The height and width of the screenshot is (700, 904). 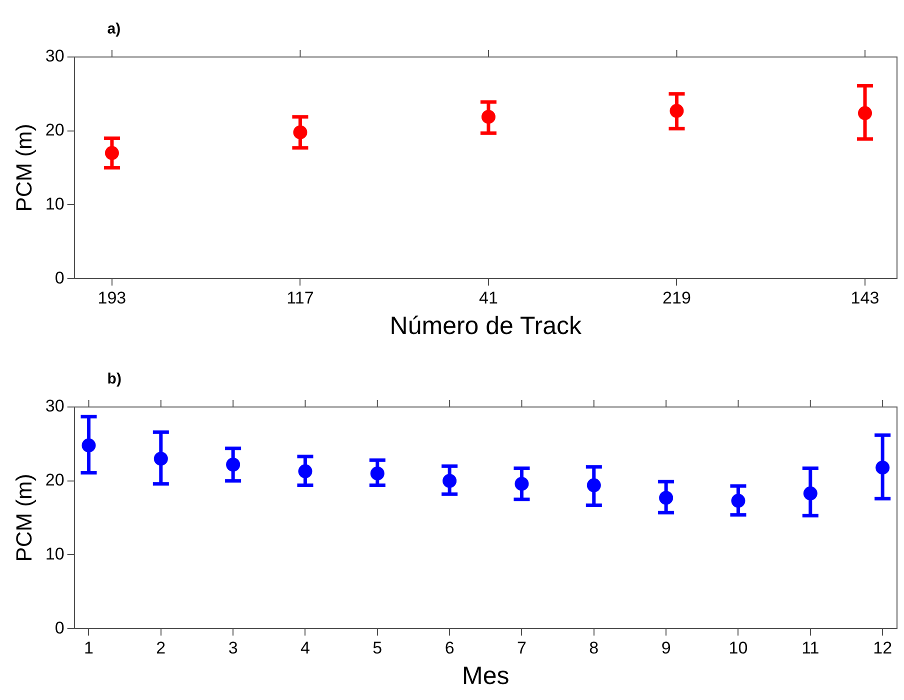 What do you see at coordinates (676, 298) in the screenshot?
I see `x-tick-label: 219` at bounding box center [676, 298].